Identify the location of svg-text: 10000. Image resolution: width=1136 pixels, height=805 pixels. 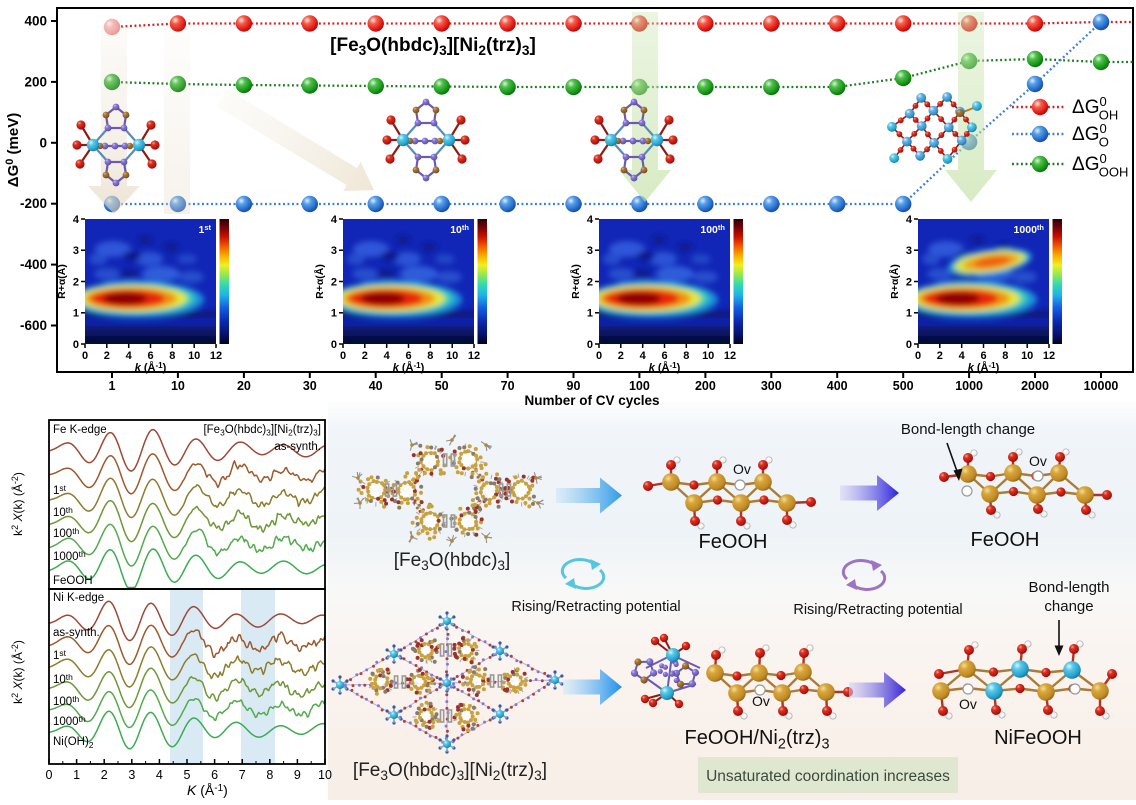
(1101, 386).